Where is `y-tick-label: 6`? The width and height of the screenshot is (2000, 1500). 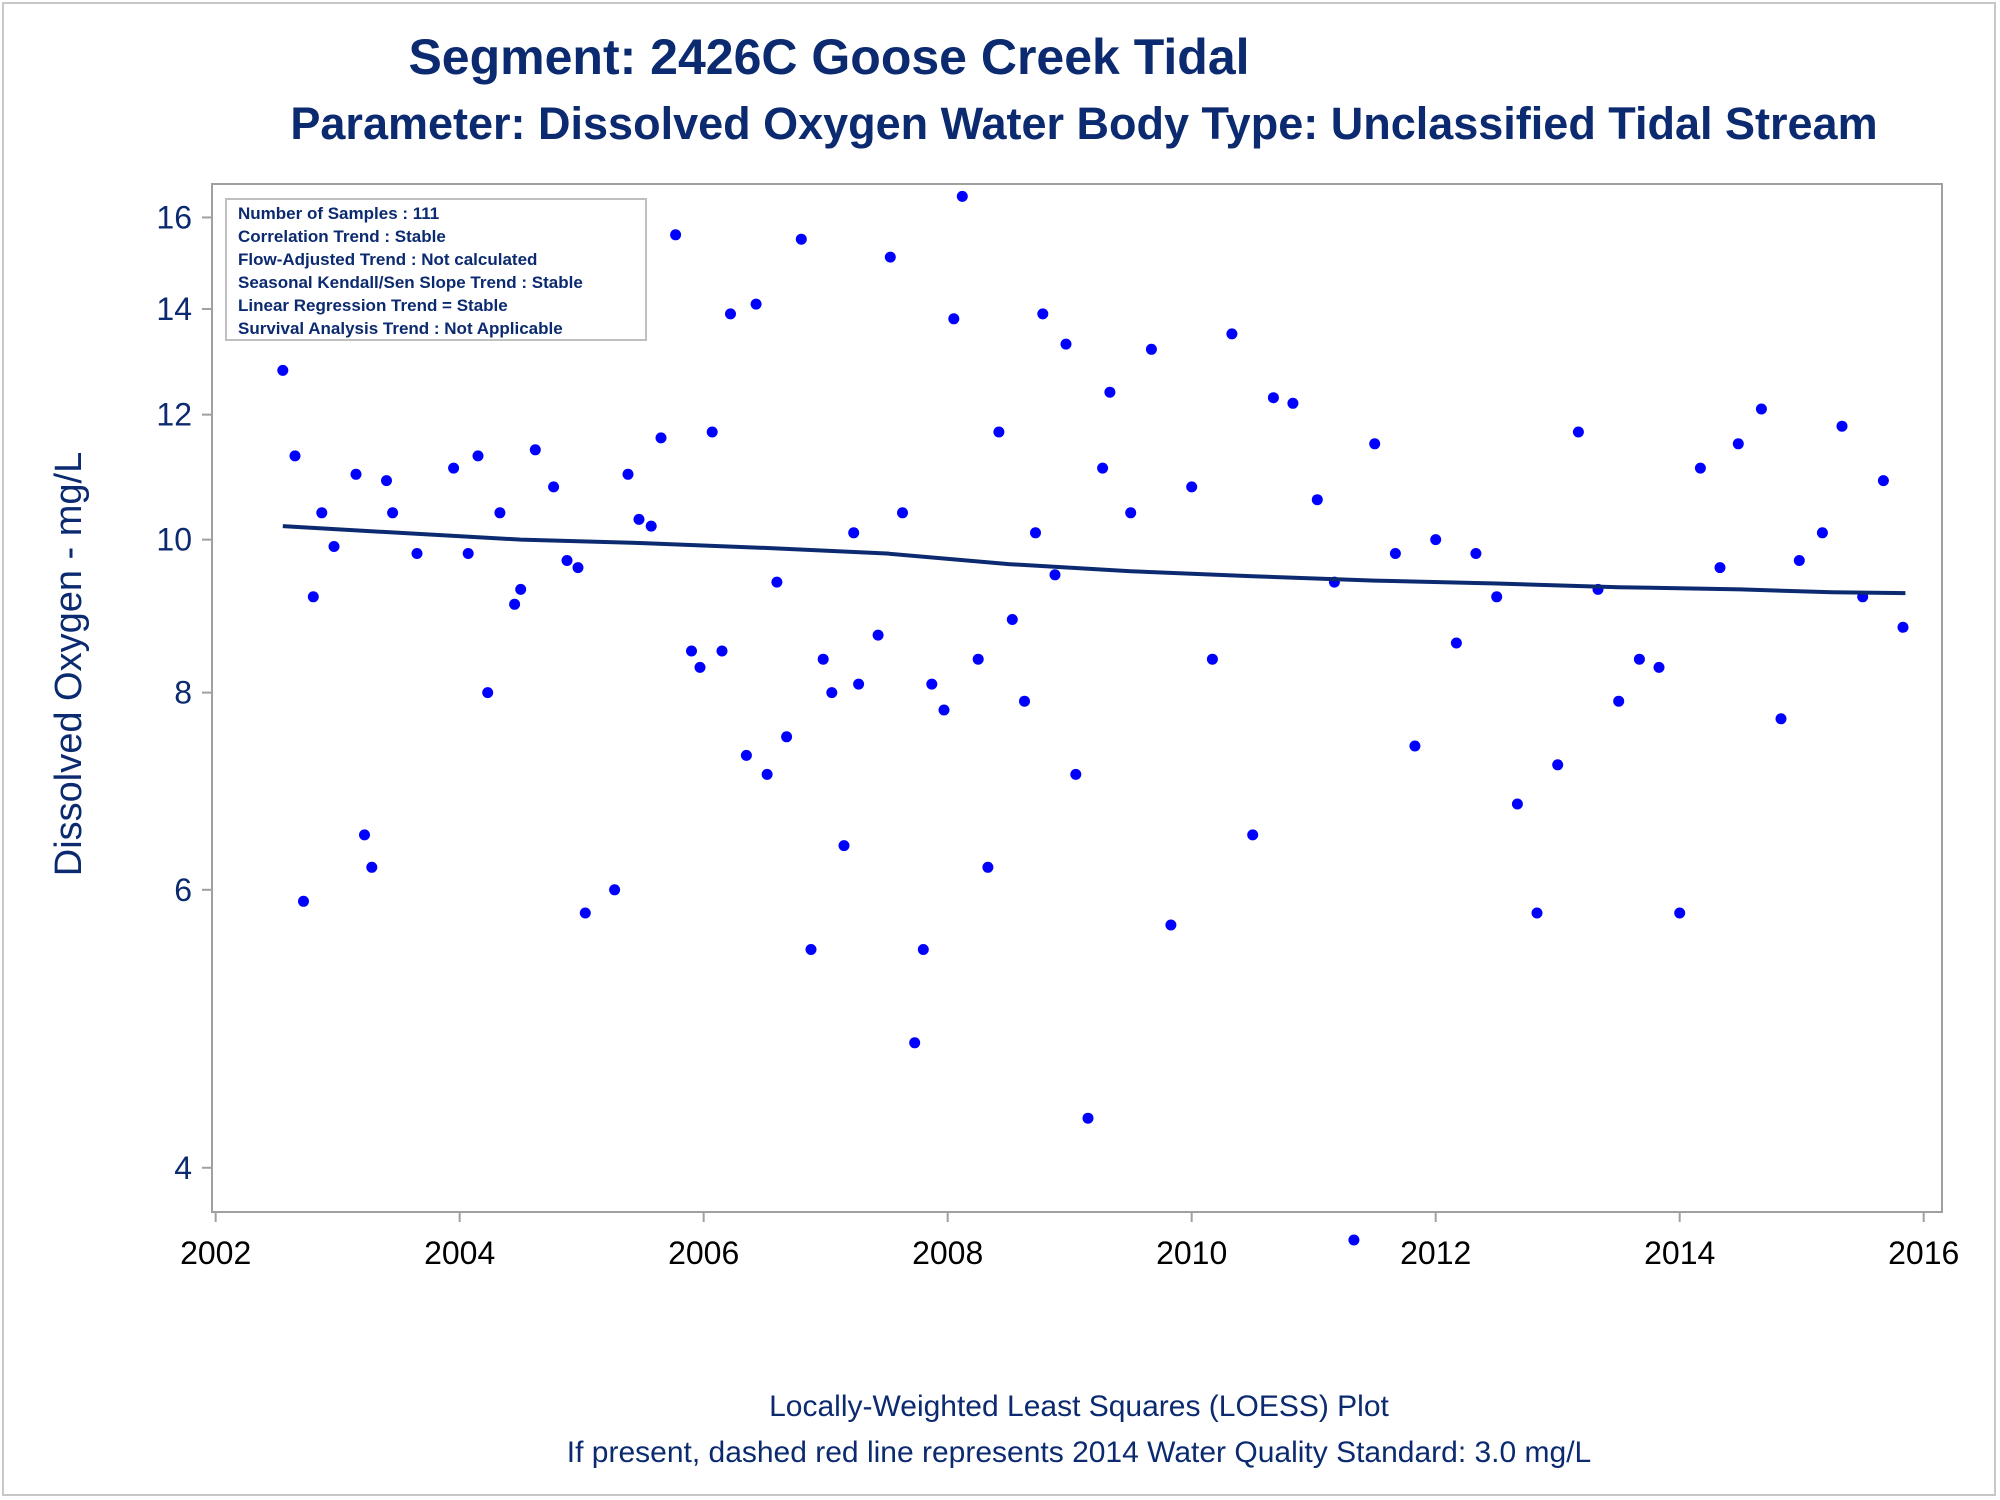 y-tick-label: 6 is located at coordinates (183, 890).